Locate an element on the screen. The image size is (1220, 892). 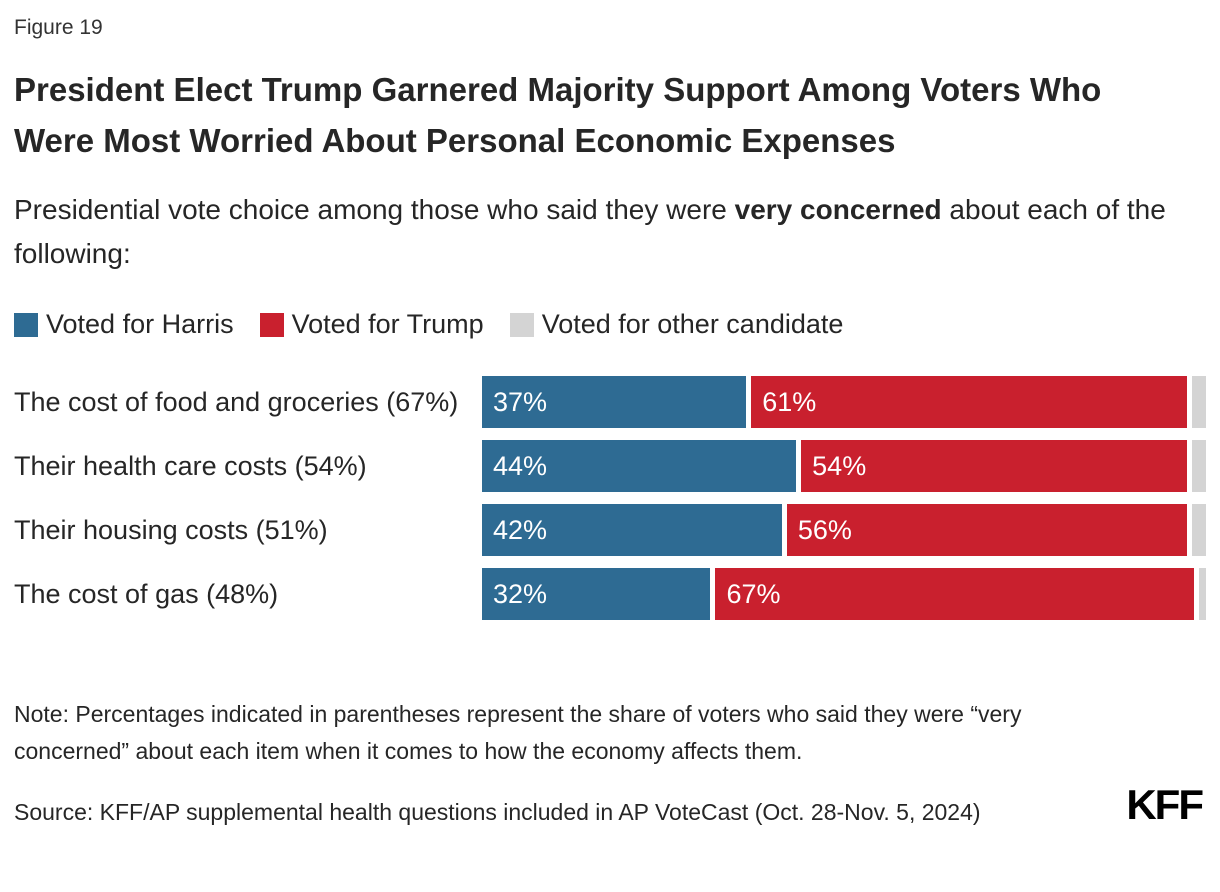
legend-item-other: Voted for other candidate is located at coordinates (676, 324).